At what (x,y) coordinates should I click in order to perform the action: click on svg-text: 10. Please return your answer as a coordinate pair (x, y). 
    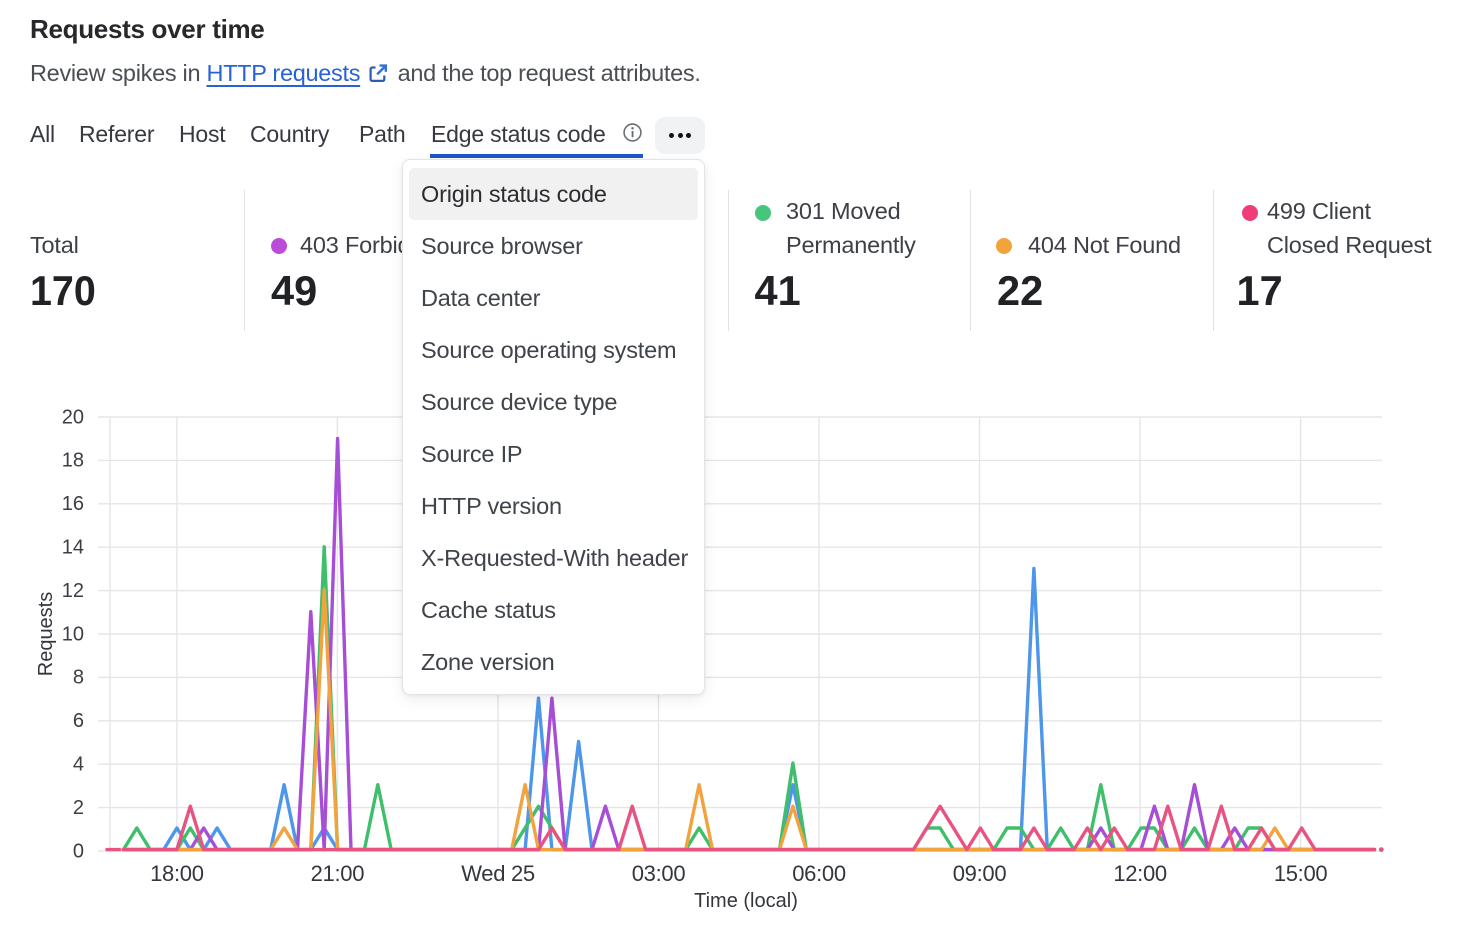
    Looking at the image, I should click on (73, 634).